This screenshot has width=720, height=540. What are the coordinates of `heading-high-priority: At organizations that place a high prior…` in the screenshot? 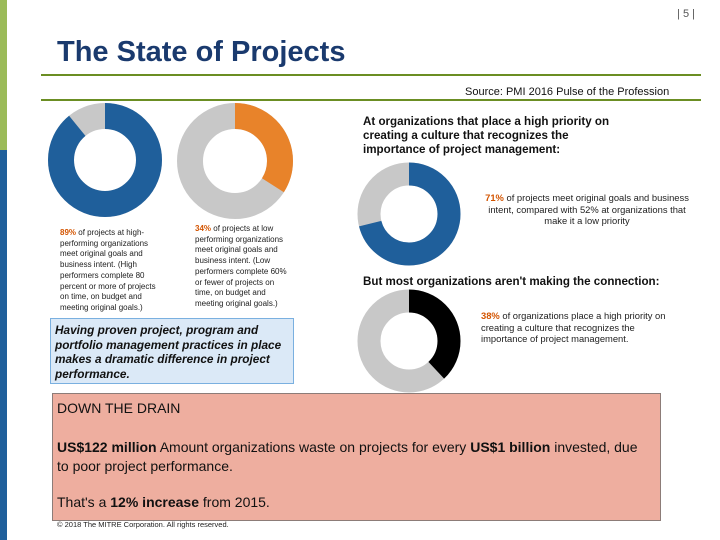 It's located at (486, 136).